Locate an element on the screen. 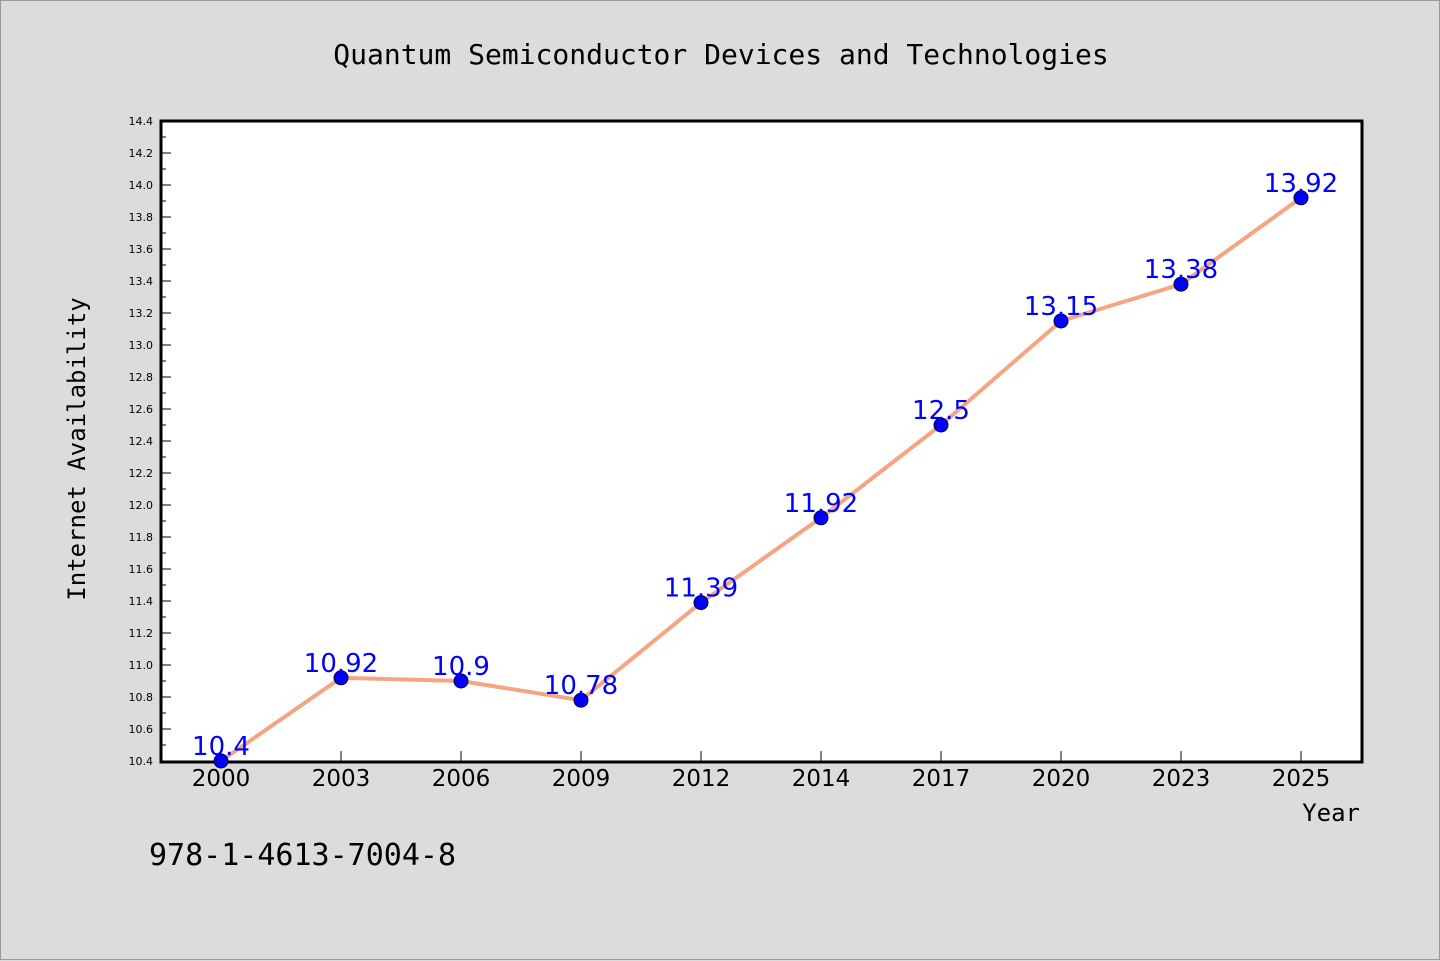 This screenshot has width=1440, height=961. data-label: 10.78 is located at coordinates (581, 686).